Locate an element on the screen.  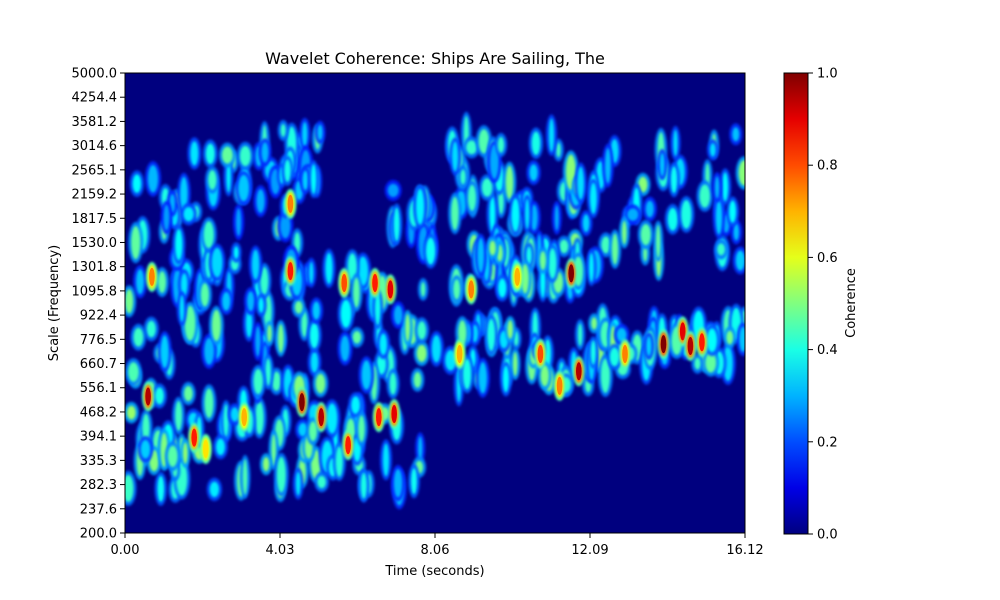
y-tick-label: 1817.5 is located at coordinates (95, 219).